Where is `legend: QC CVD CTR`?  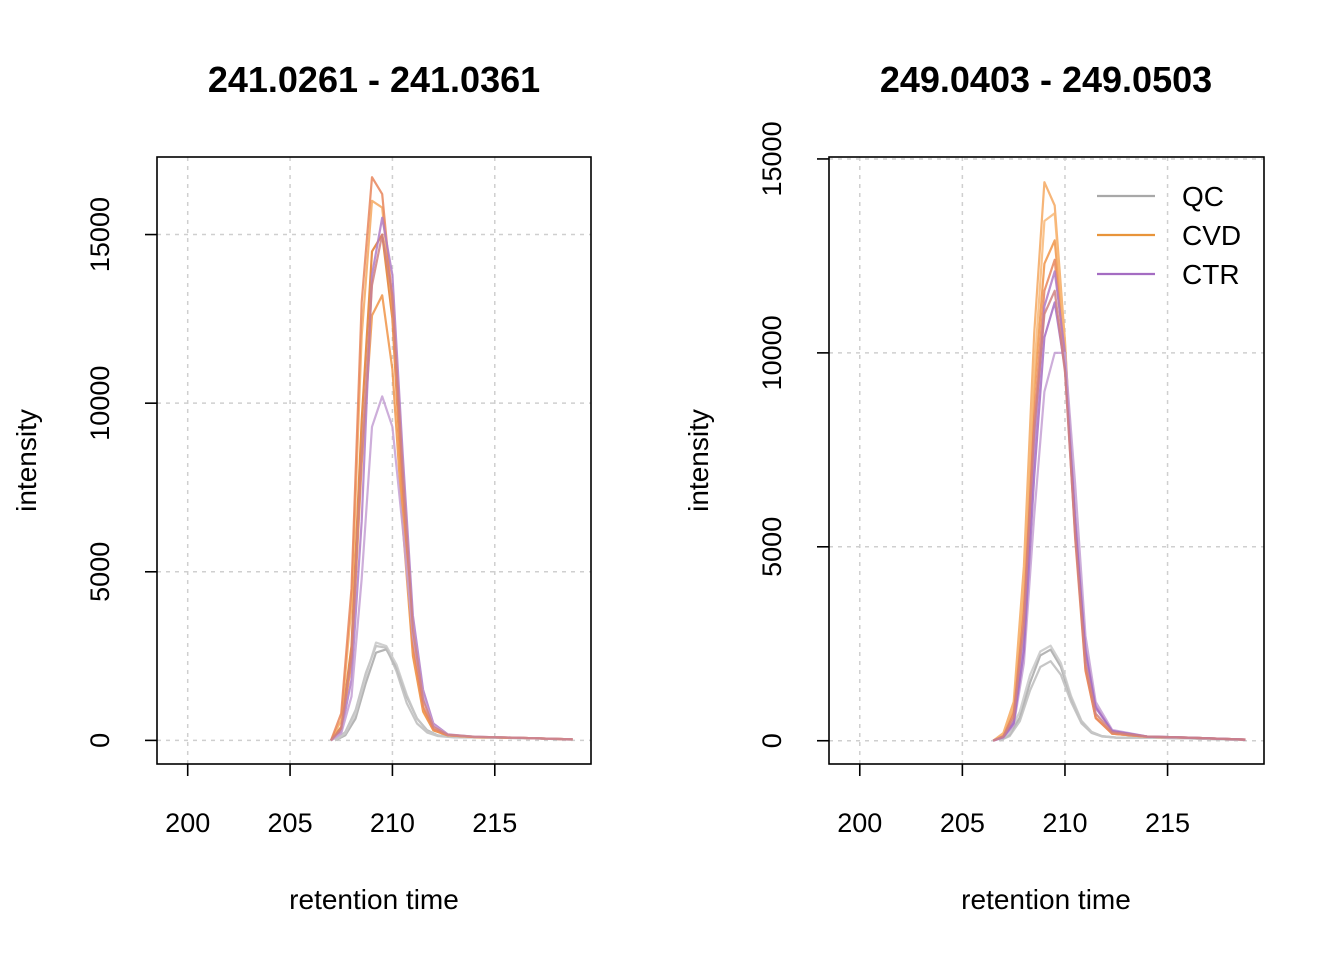 legend: QC CVD CTR is located at coordinates (1169, 235).